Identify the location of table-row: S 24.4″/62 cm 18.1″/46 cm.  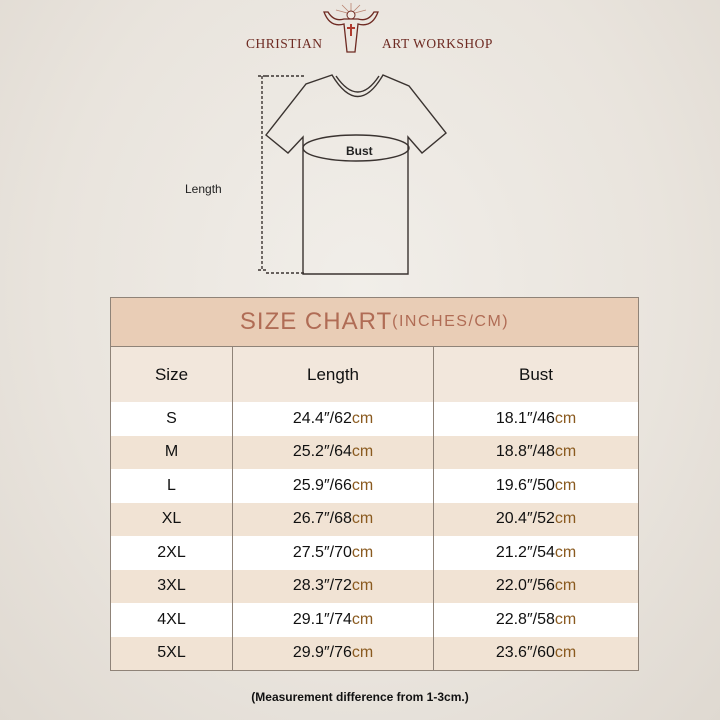
(374, 419).